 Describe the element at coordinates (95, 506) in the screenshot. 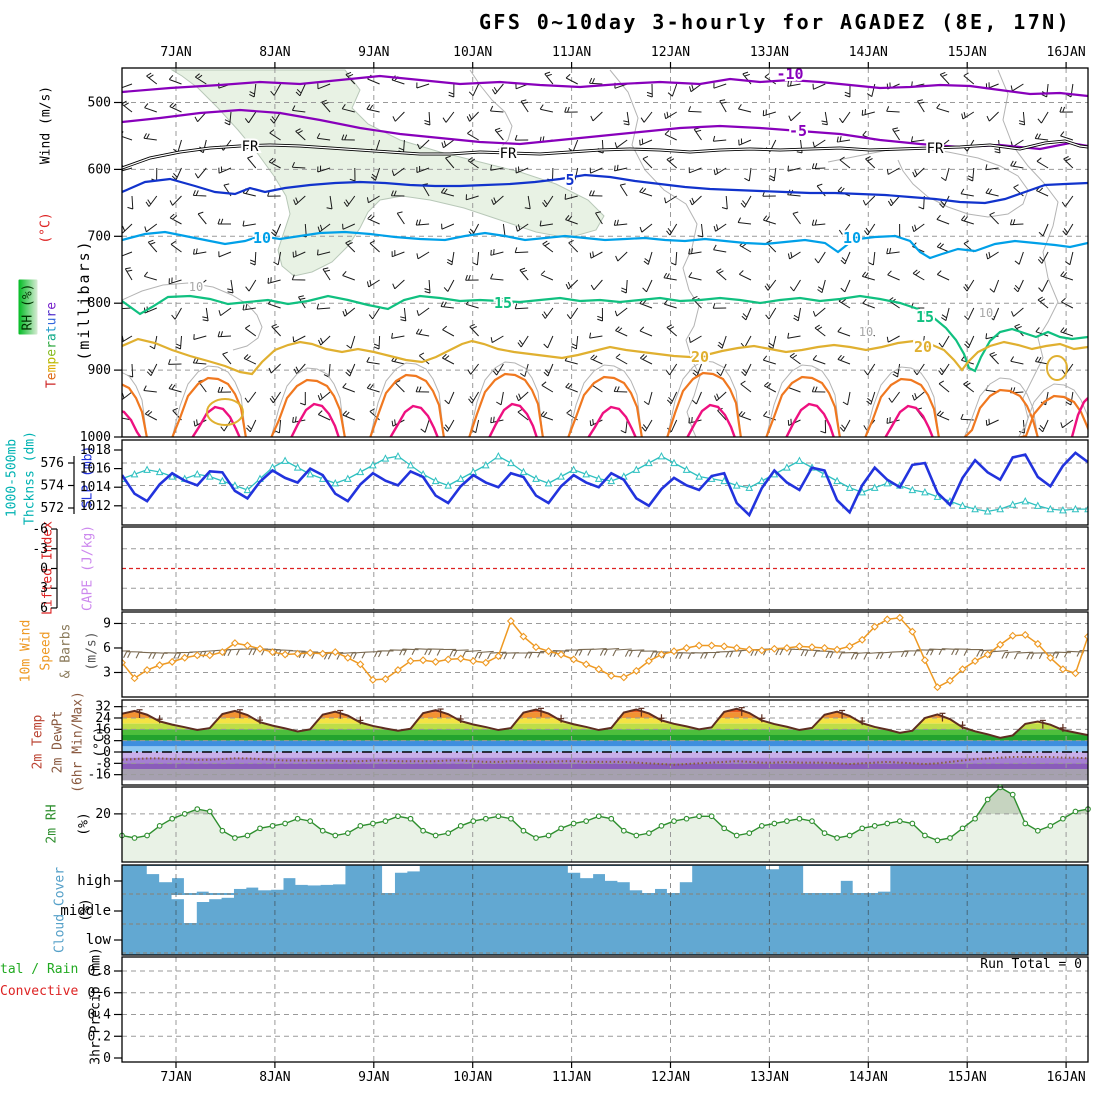

I see `tick-label: 1012` at that location.